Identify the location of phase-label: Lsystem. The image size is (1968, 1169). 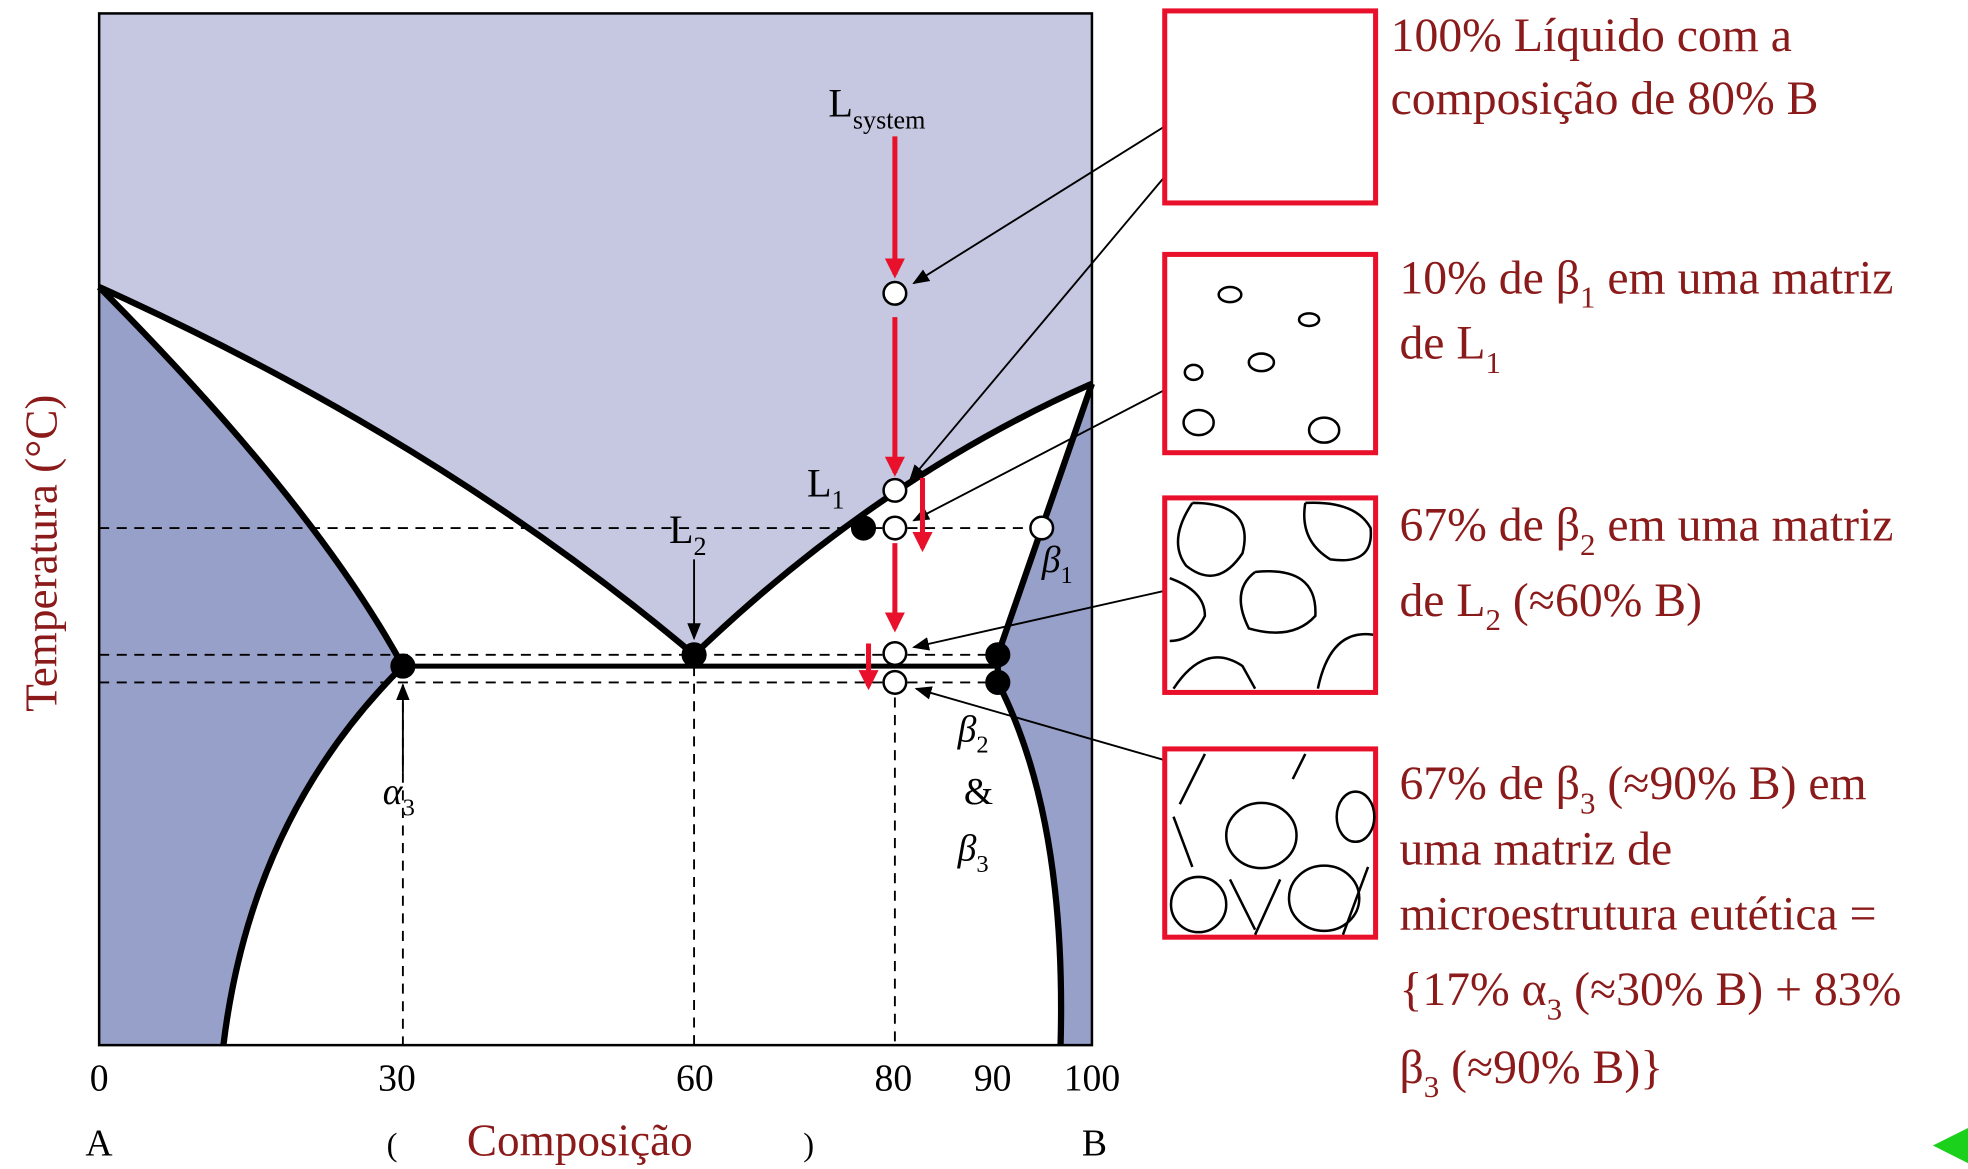
(876, 107).